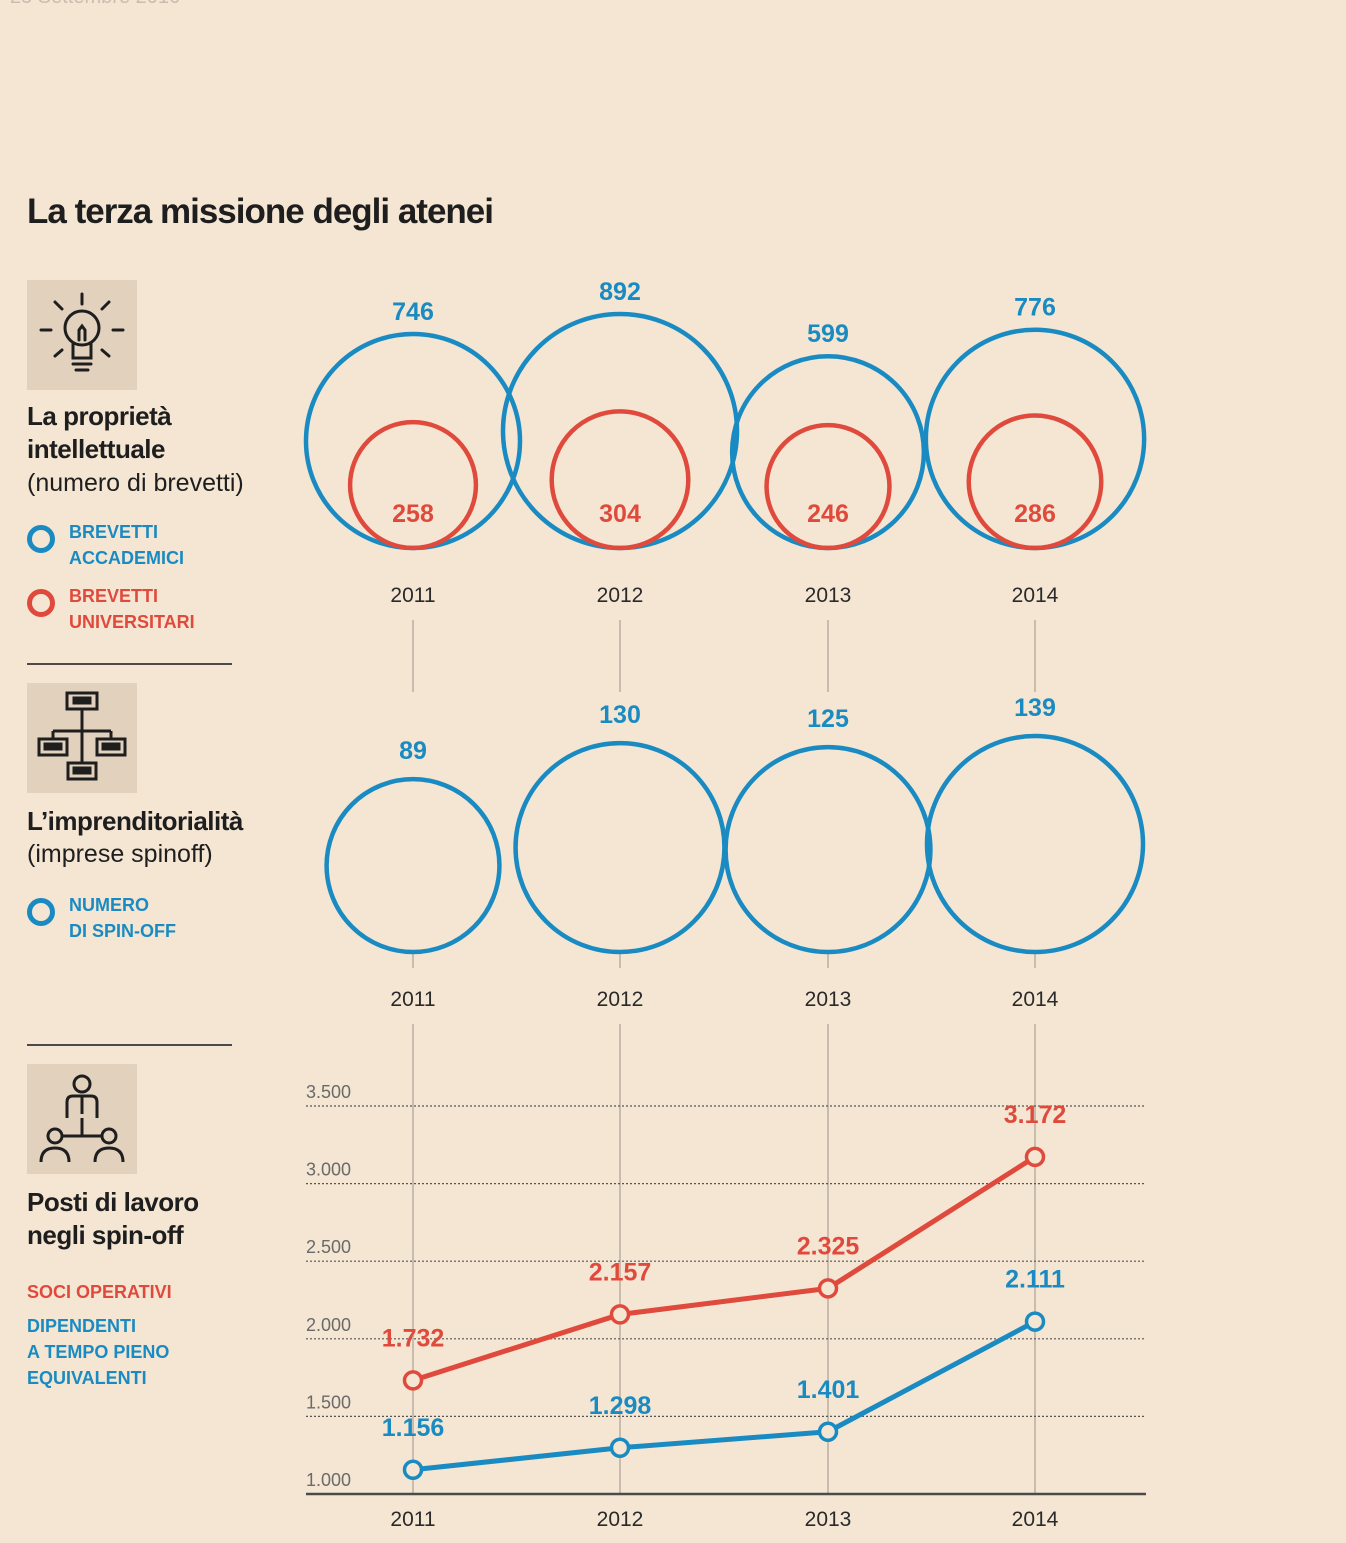 The height and width of the screenshot is (1543, 1346). Describe the element at coordinates (620, 999) in the screenshot. I see `spinoff-year-label: 2012` at that location.